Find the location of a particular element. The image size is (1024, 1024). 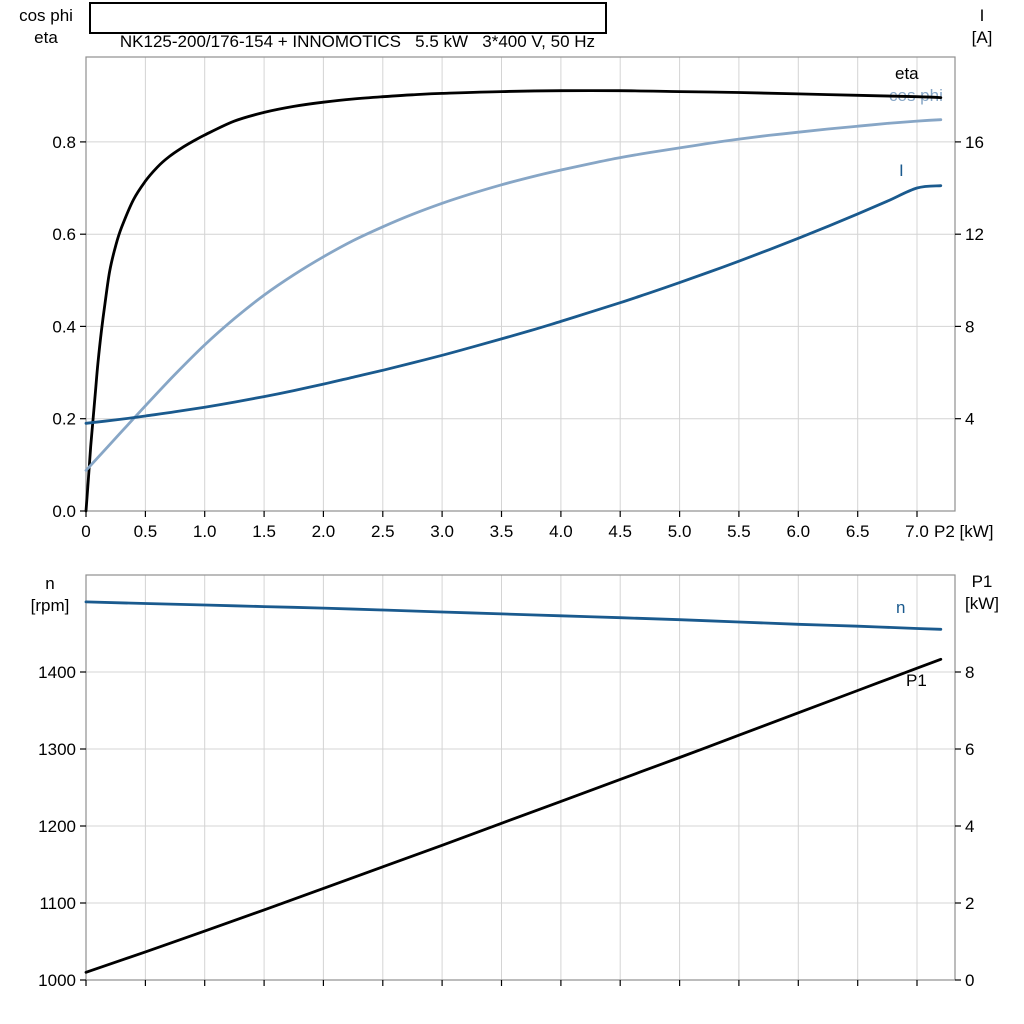

x-tick-label: 5.0 is located at coordinates (680, 531).